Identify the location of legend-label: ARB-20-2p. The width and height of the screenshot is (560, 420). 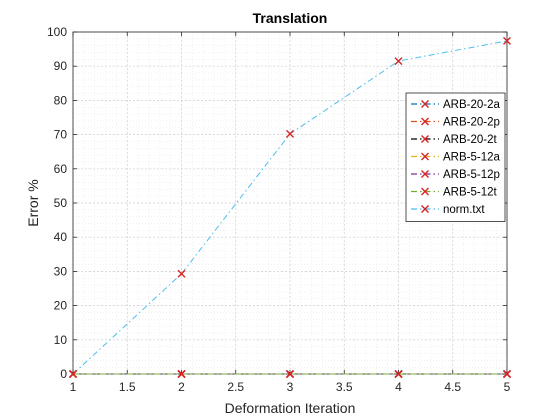
(471, 123).